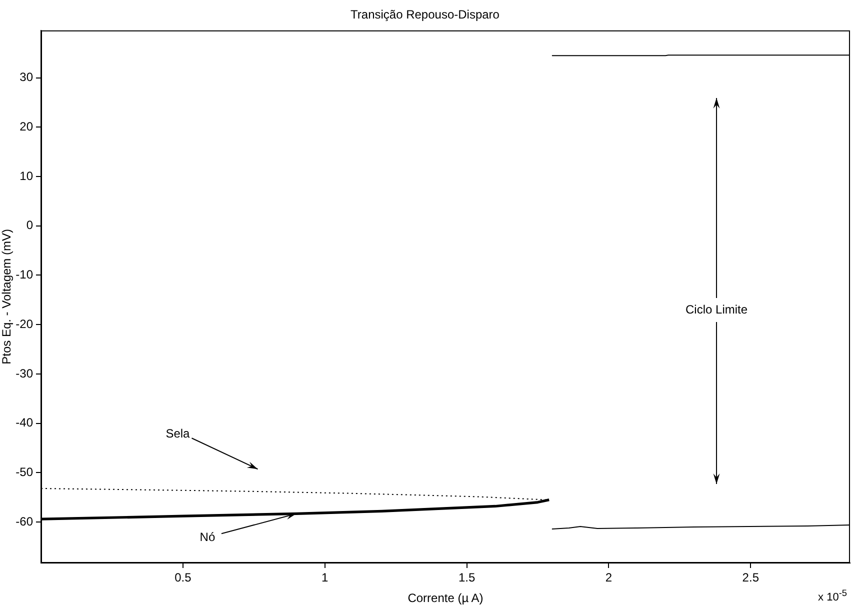  What do you see at coordinates (7, 296) in the screenshot?
I see `y-axis-title: Ptos Eq. - Voltagem (mV)` at bounding box center [7, 296].